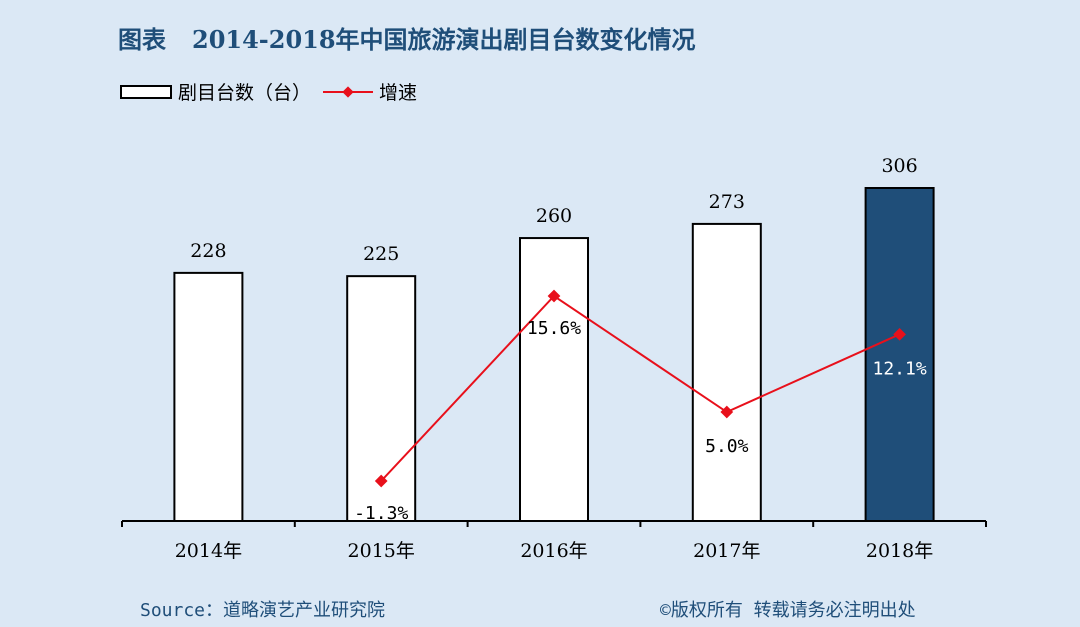 The image size is (1080, 627). Describe the element at coordinates (640, 388) in the screenshot. I see `growth-line` at that location.